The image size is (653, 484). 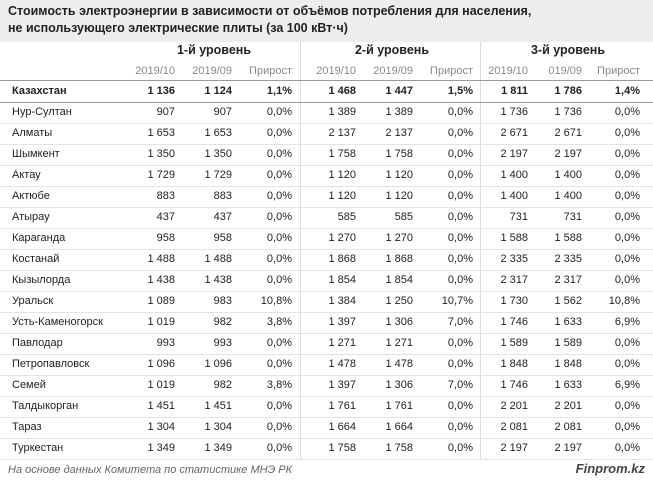 What do you see at coordinates (33, 301) in the screenshot?
I see `row-label: Уральск` at bounding box center [33, 301].